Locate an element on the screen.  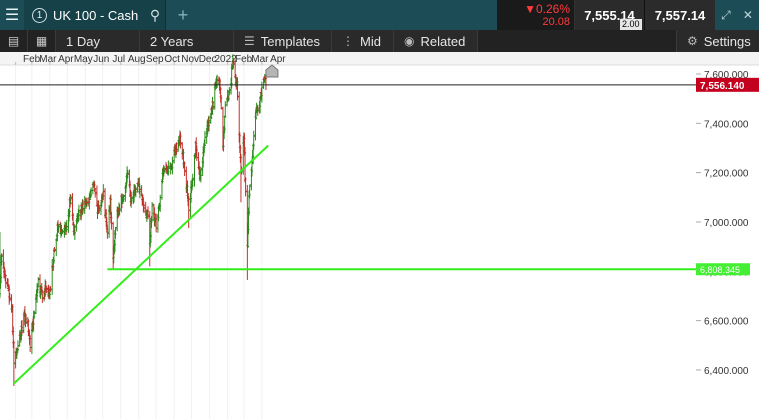
x-tick-label: Nov is located at coordinates (190, 59).